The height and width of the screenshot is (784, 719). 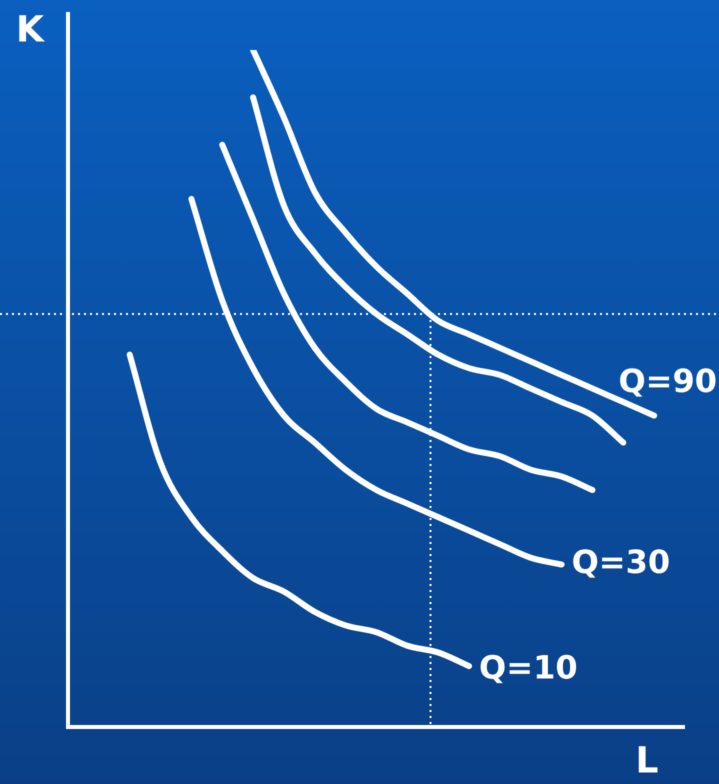 What do you see at coordinates (31, 29) in the screenshot?
I see `y-axis-title: K` at bounding box center [31, 29].